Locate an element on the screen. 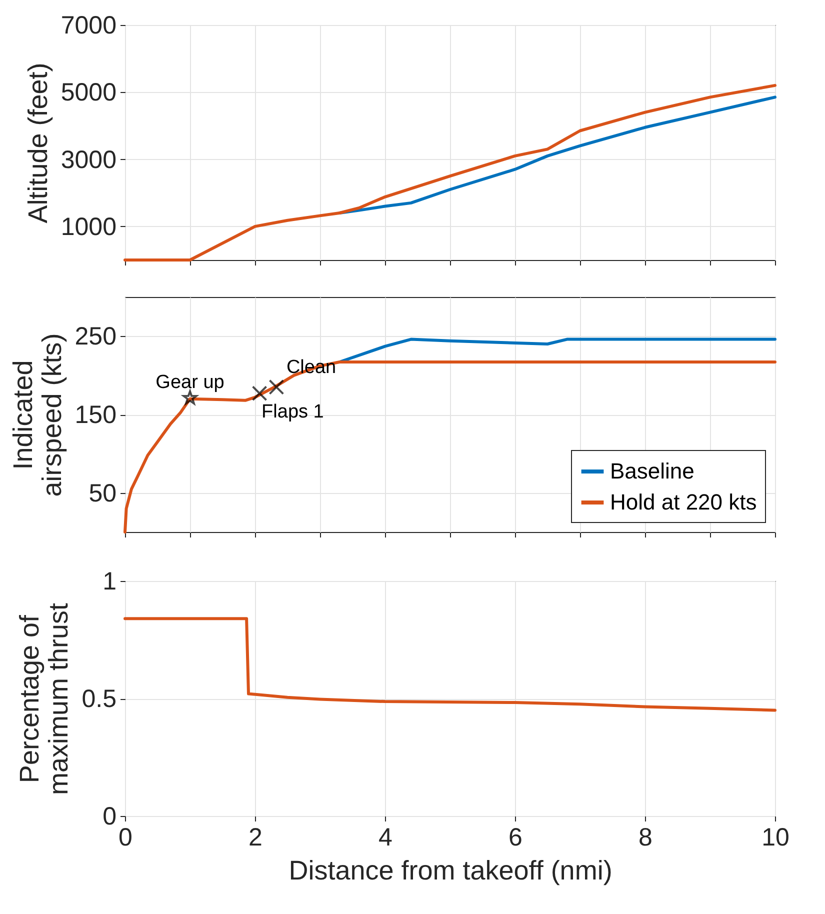 Image resolution: width=825 pixels, height=914 pixels. y-tick-label: 7000 is located at coordinates (88, 26).